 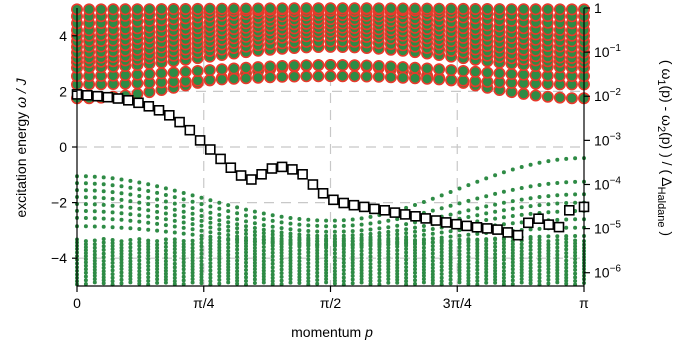 I want to click on y-right-tick-label: 10−5, so click(x=607, y=228).